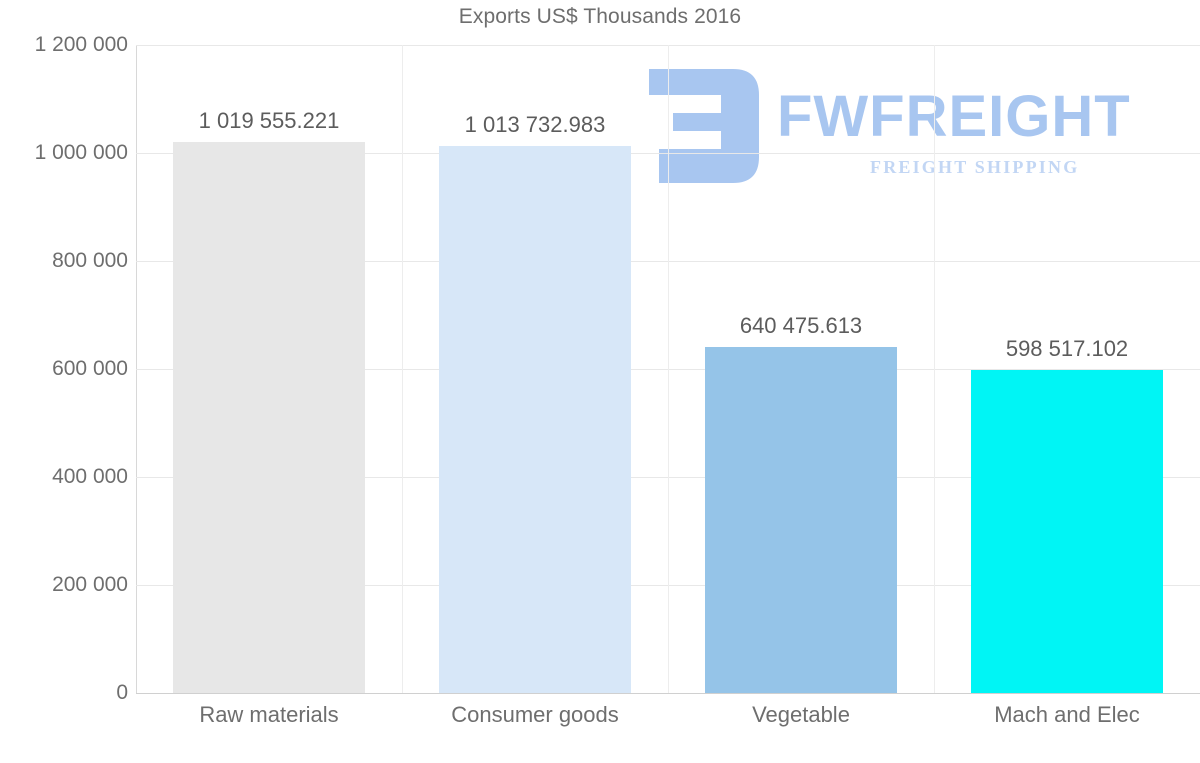 The width and height of the screenshot is (1200, 763). Describe the element at coordinates (81, 44) in the screenshot. I see `y-tick-label: 1 200 000` at that location.